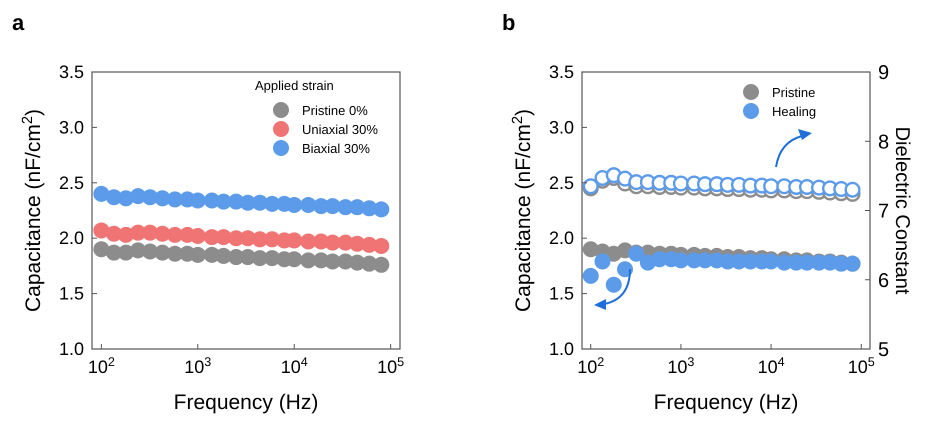  What do you see at coordinates (884, 73) in the screenshot?
I see `y2-tick-label: 9` at bounding box center [884, 73].